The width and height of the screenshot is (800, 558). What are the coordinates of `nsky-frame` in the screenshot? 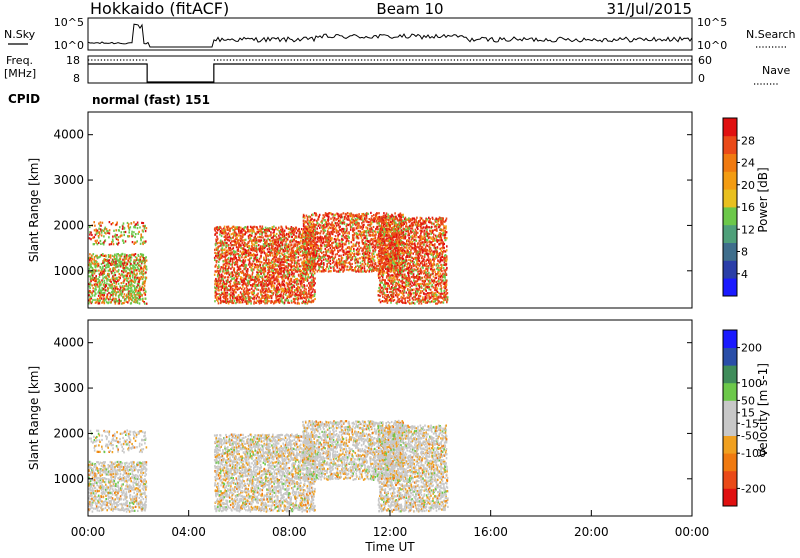 It's located at (390, 34).